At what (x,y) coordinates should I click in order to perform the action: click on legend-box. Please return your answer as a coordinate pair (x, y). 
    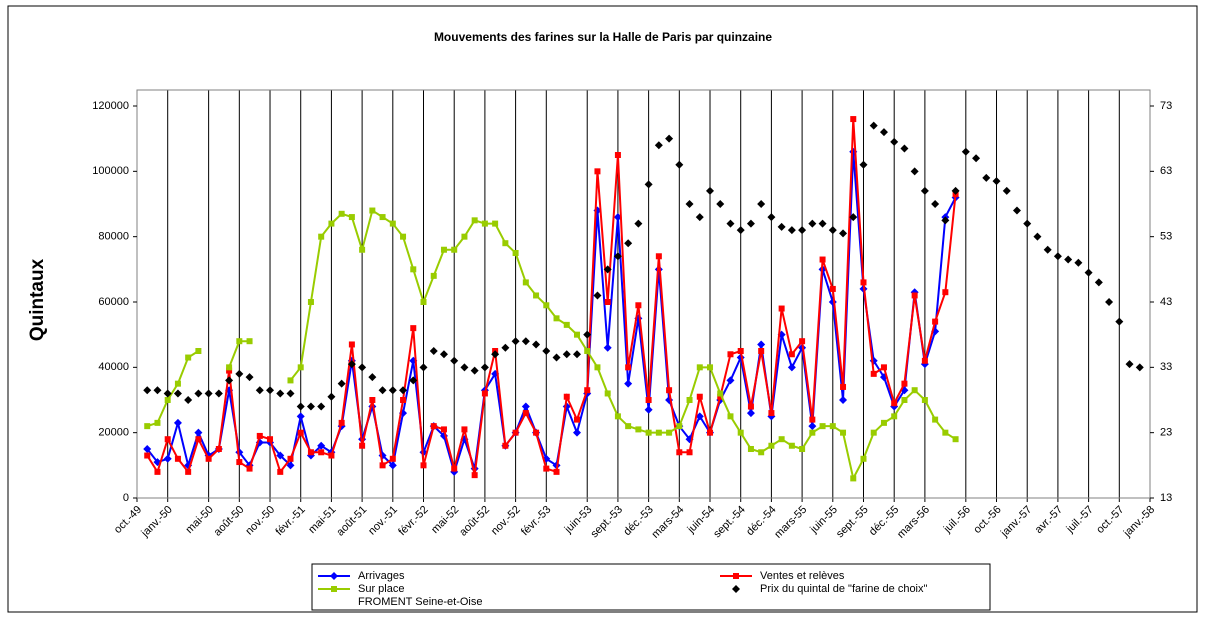
    Looking at the image, I should click on (651, 587).